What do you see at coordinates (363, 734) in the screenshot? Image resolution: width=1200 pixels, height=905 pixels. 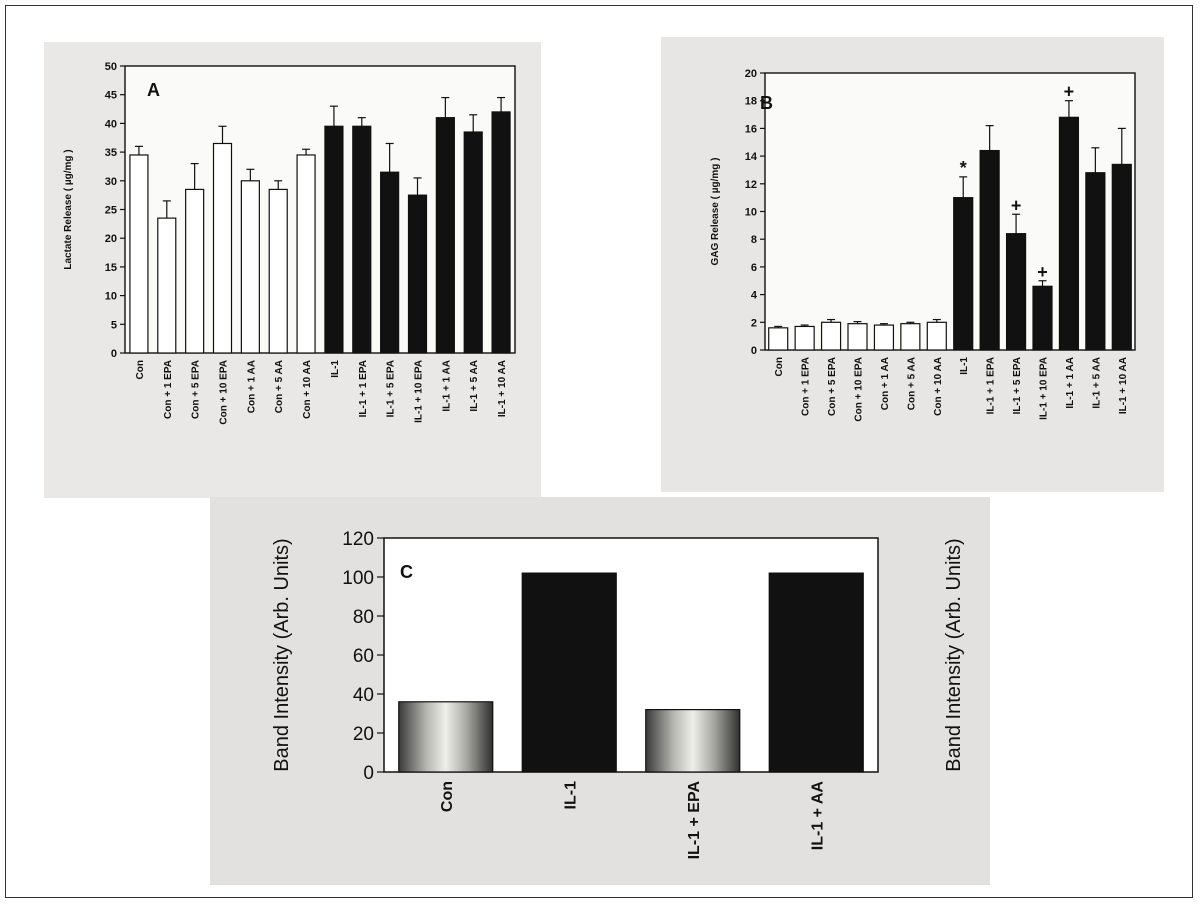 I see `y-tick-label-1: 20` at bounding box center [363, 734].